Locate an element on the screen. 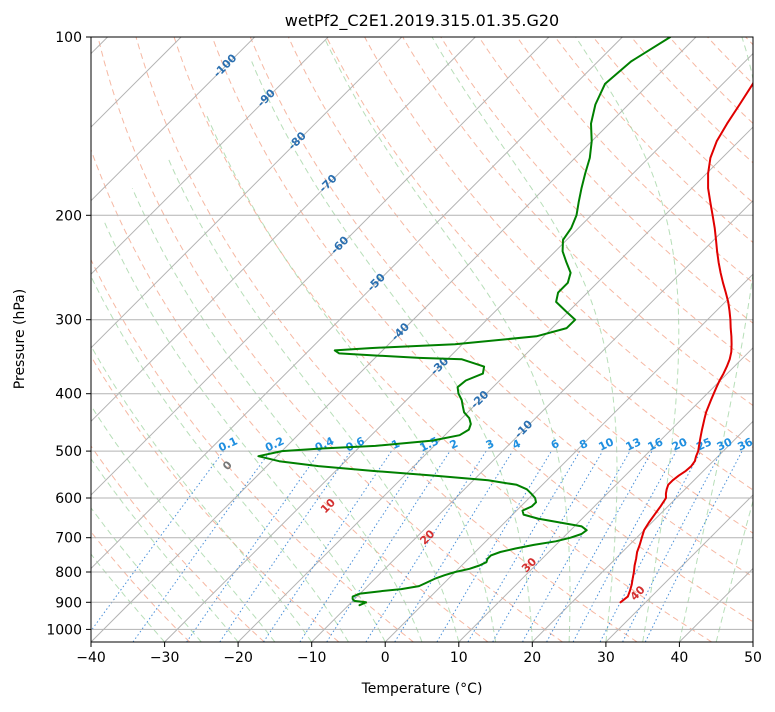 This screenshot has width=775, height=712. y-tick-label: 700 is located at coordinates (68, 539).